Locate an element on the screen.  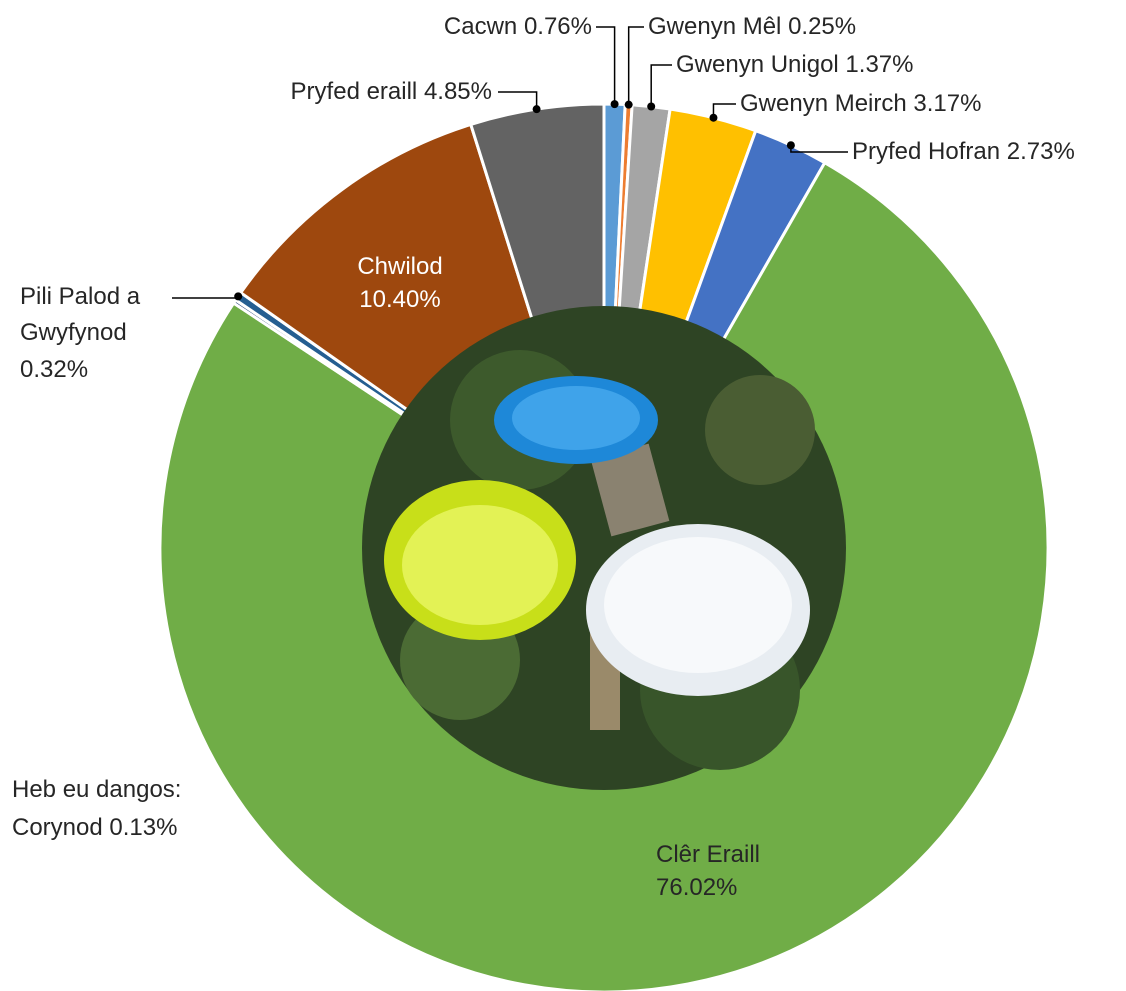
value-label: 0.13% is located at coordinates (143, 827).